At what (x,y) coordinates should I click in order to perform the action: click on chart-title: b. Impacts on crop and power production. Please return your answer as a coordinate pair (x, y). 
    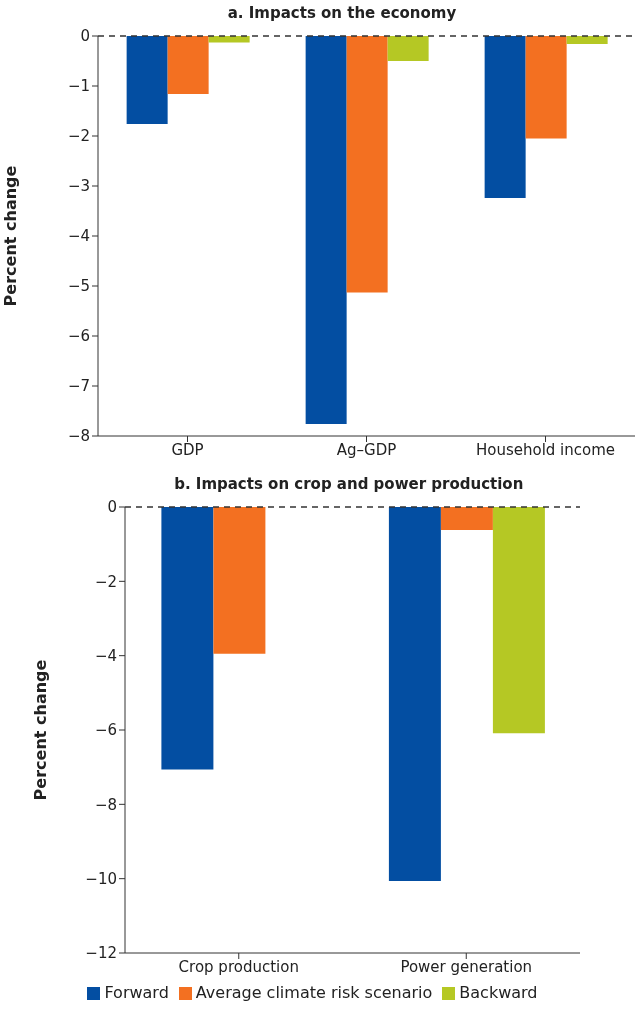
    Looking at the image, I should click on (349, 484).